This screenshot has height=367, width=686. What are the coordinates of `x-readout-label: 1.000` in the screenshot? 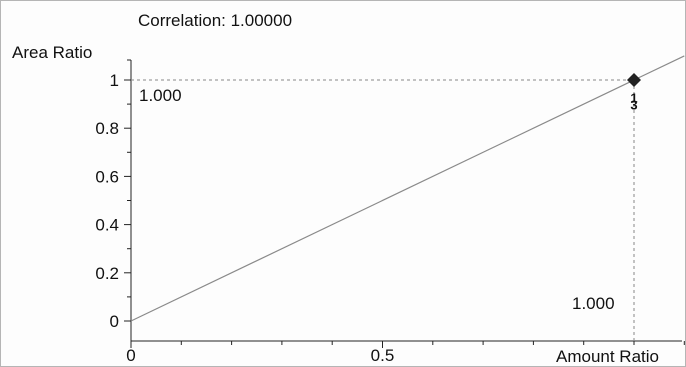 It's located at (593, 303).